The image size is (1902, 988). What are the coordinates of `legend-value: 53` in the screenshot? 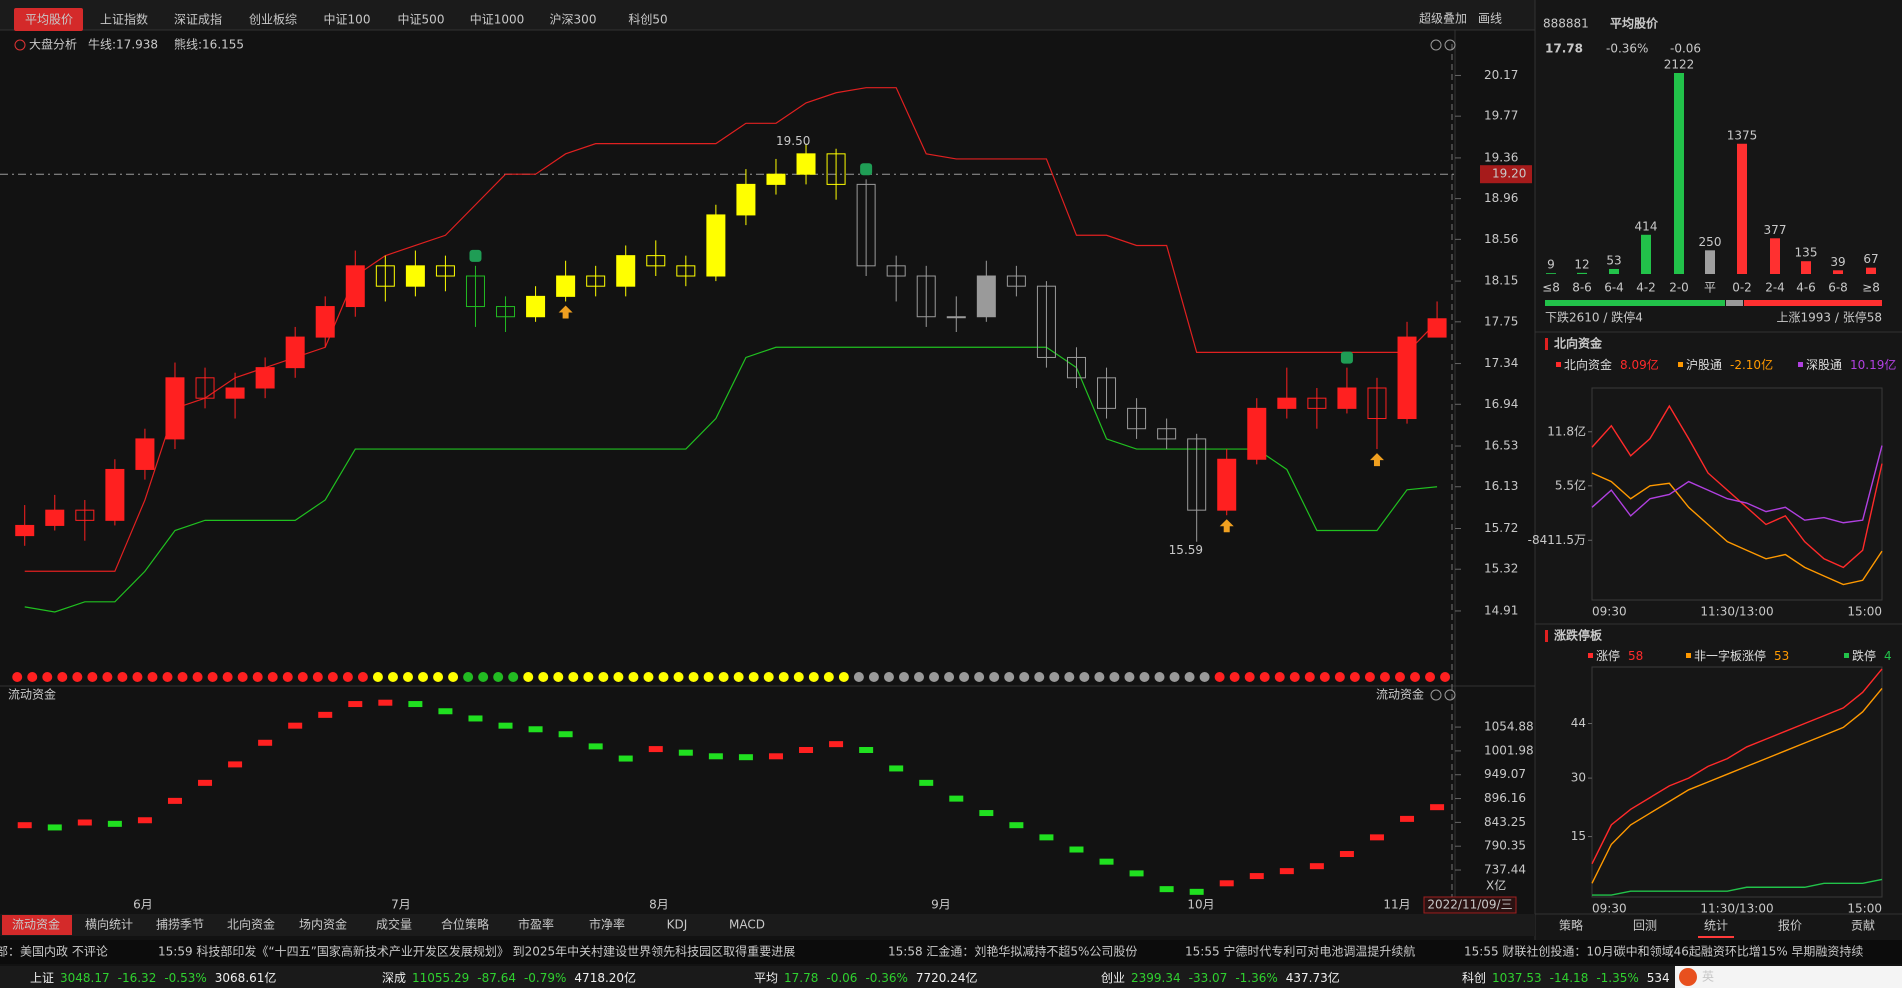 It's located at (1781, 656).